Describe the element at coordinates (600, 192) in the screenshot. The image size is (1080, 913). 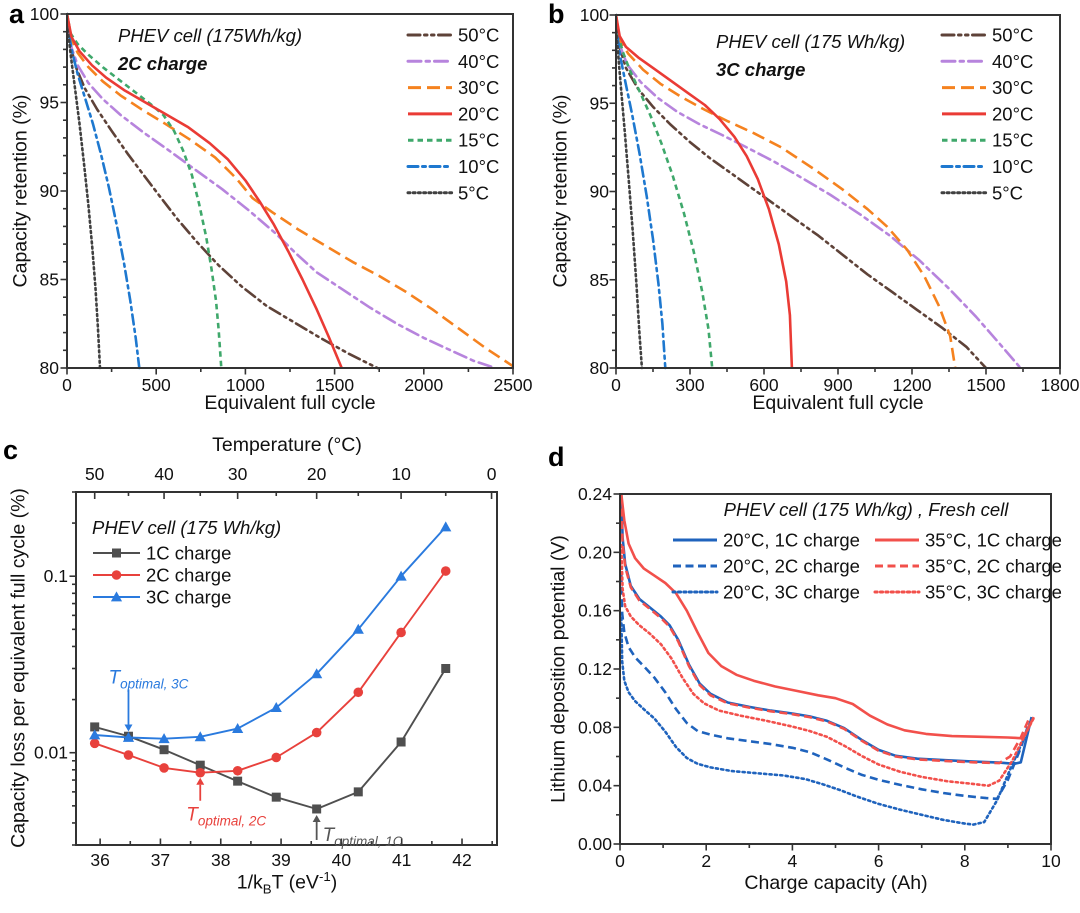
I see `tick-label: 90` at that location.